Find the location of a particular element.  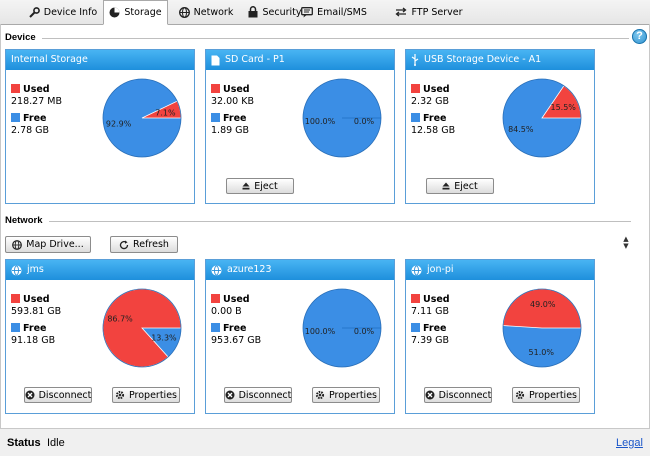

used-legend: Used 0.00 B is located at coordinates (230, 305).